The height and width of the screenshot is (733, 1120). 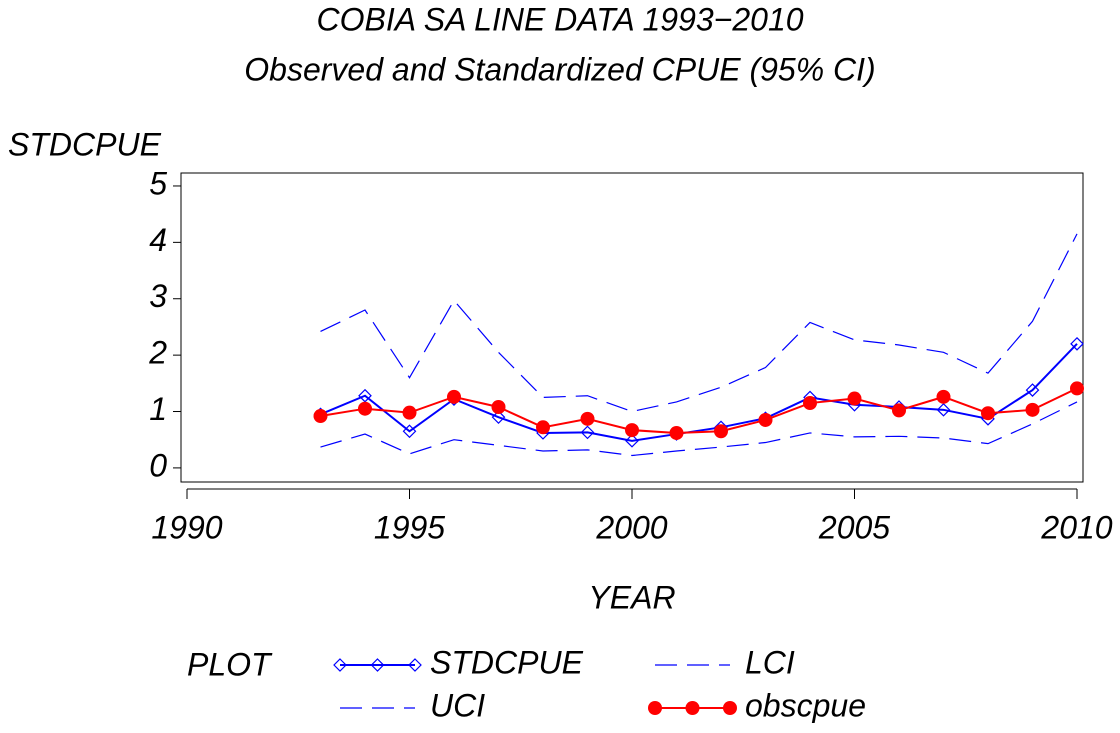 I want to click on y-tick-label: 1, so click(x=158, y=409).